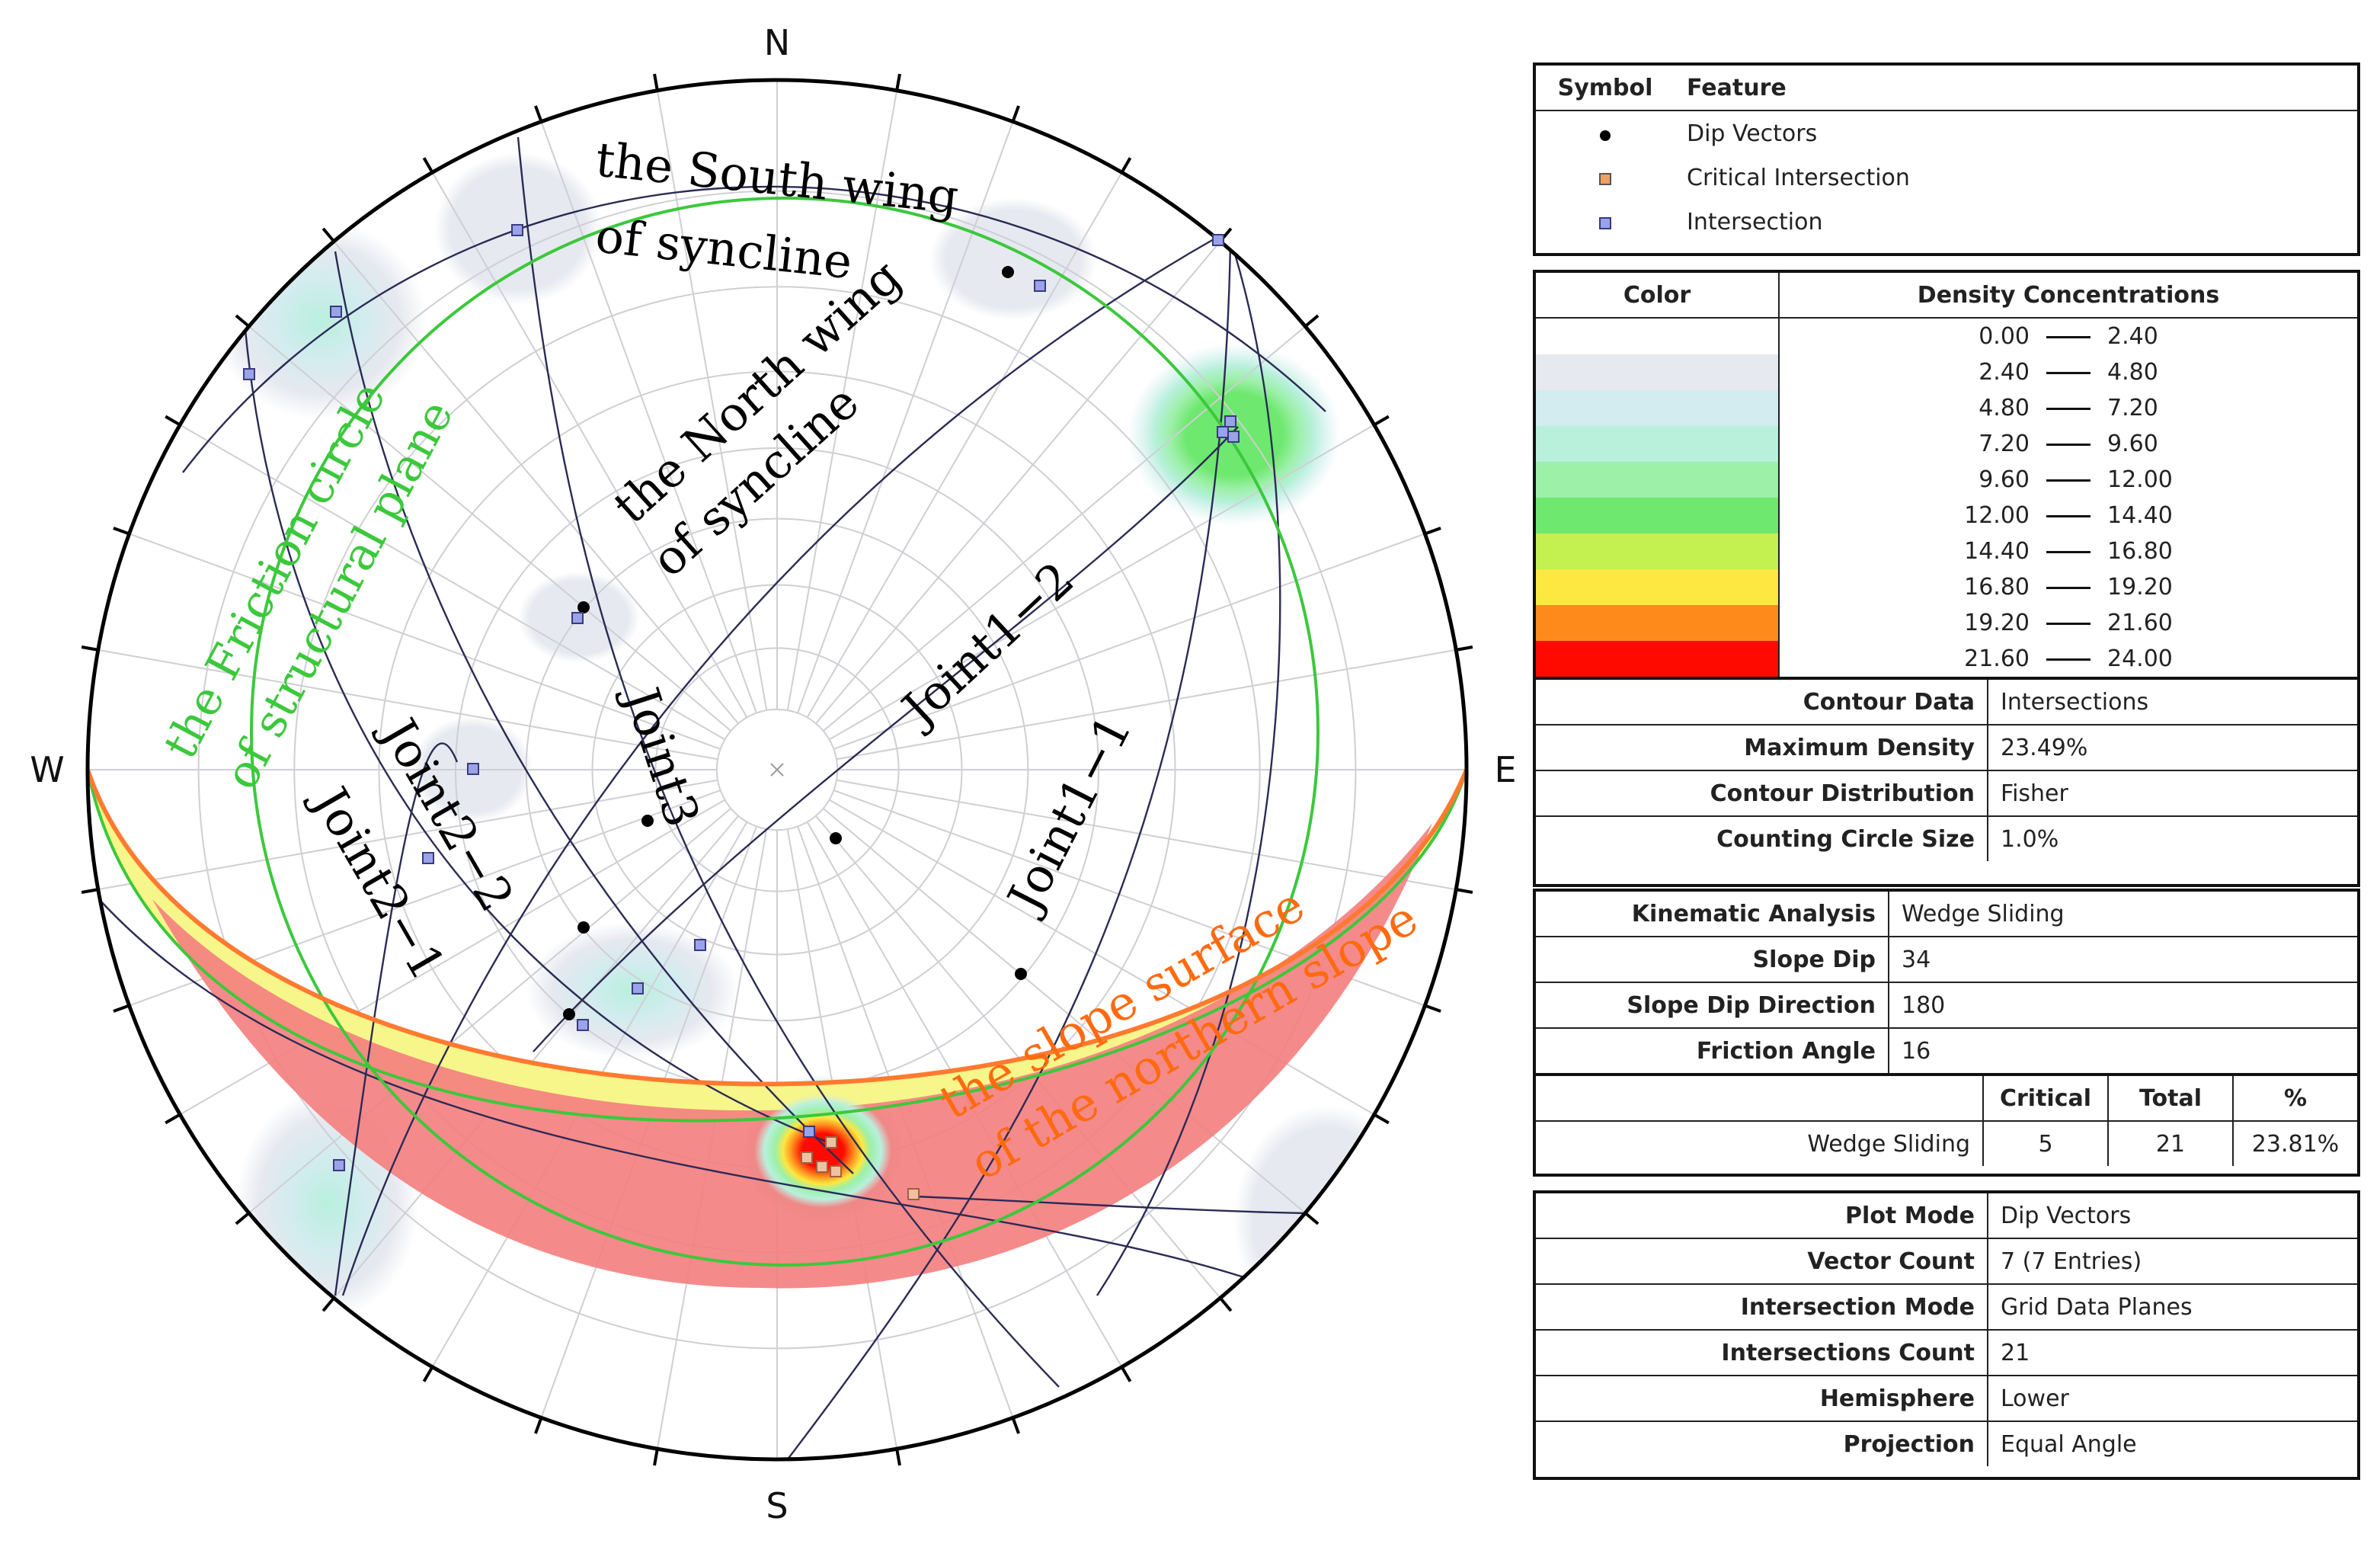 The height and width of the screenshot is (1547, 2380). I want to click on density-range-to: 16.80, so click(2140, 551).